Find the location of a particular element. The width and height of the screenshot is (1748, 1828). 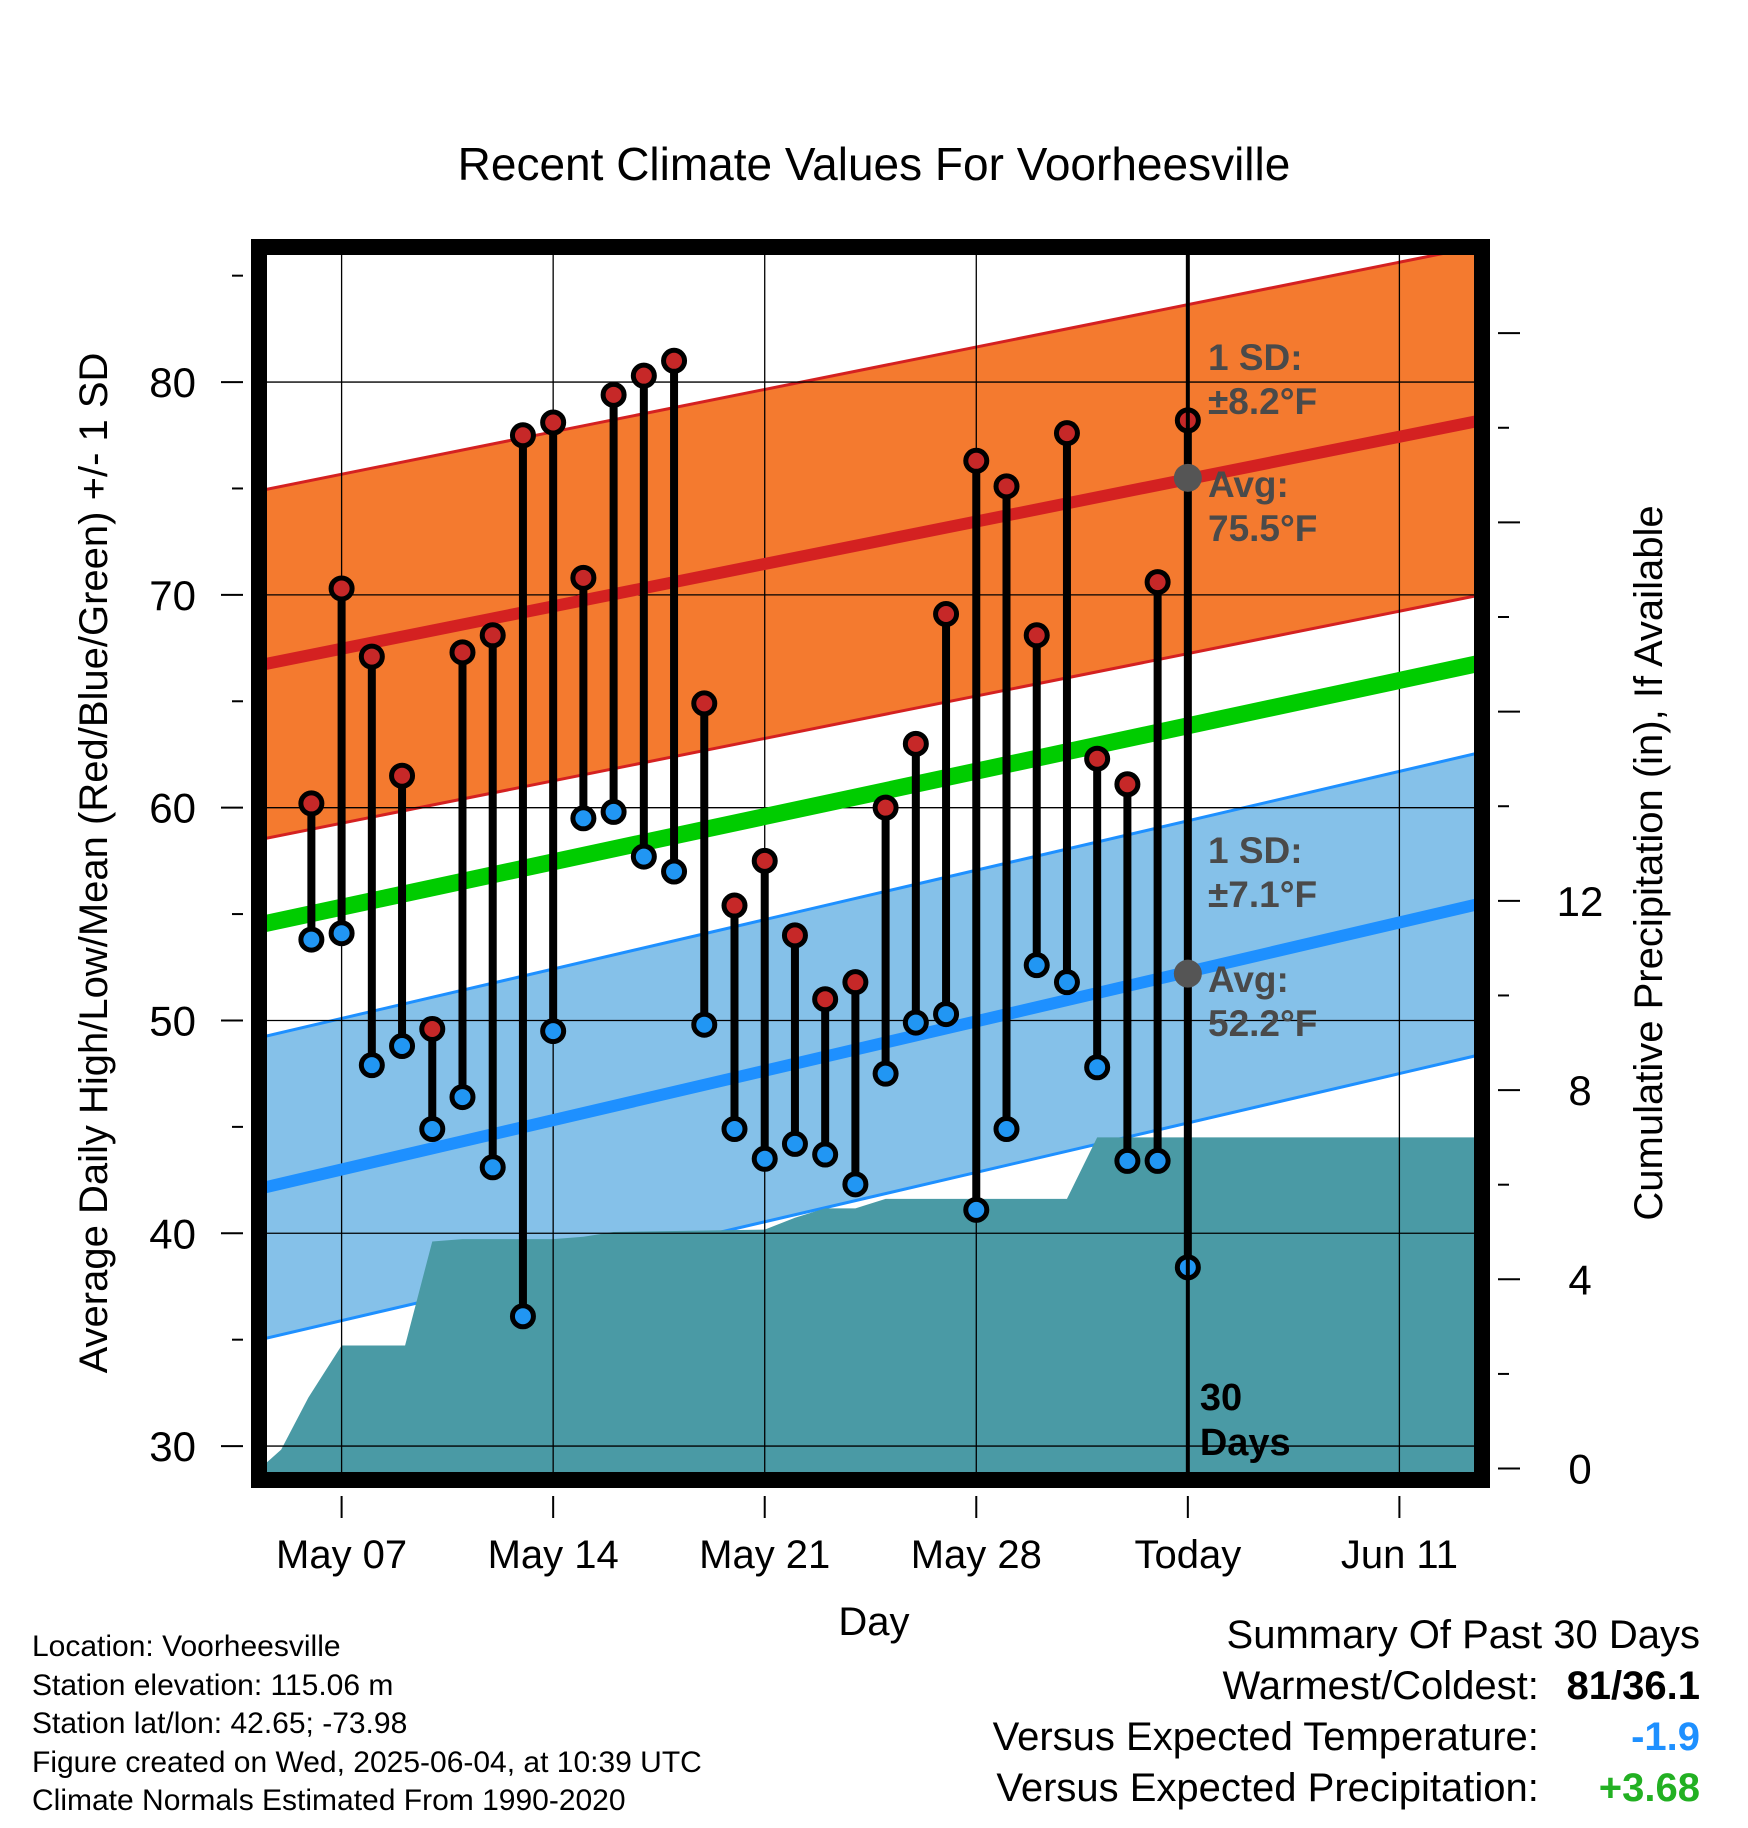

y-tick-label: 40 is located at coordinates (172, 1233).